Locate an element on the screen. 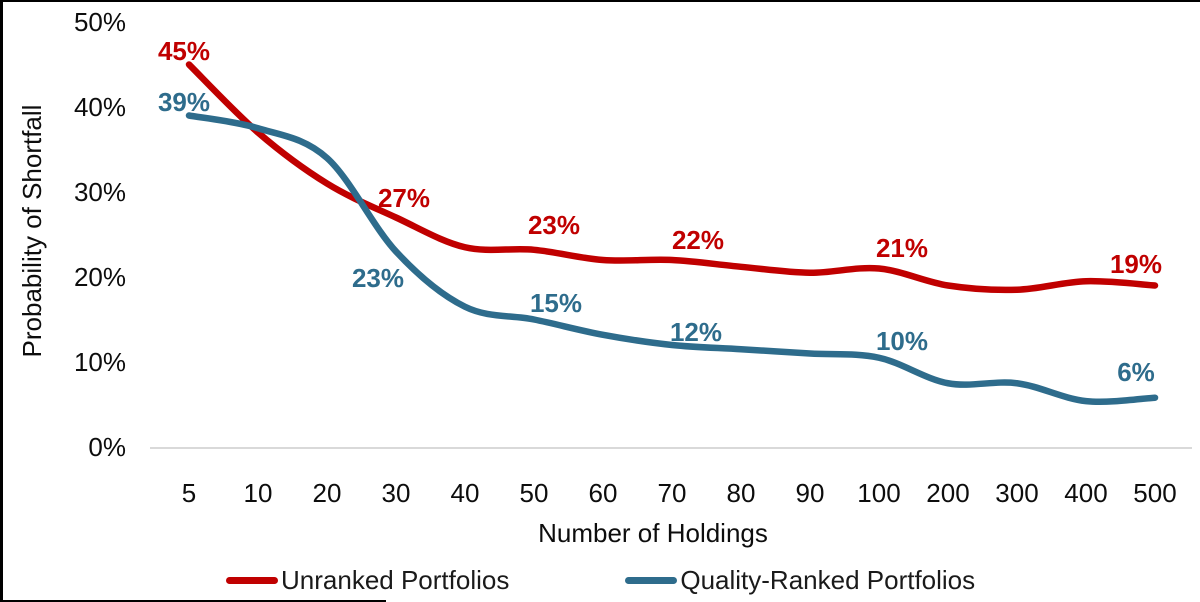 This screenshot has height=602, width=1200. data-label-quality-ranked-portfolios: 23% is located at coordinates (378, 277).